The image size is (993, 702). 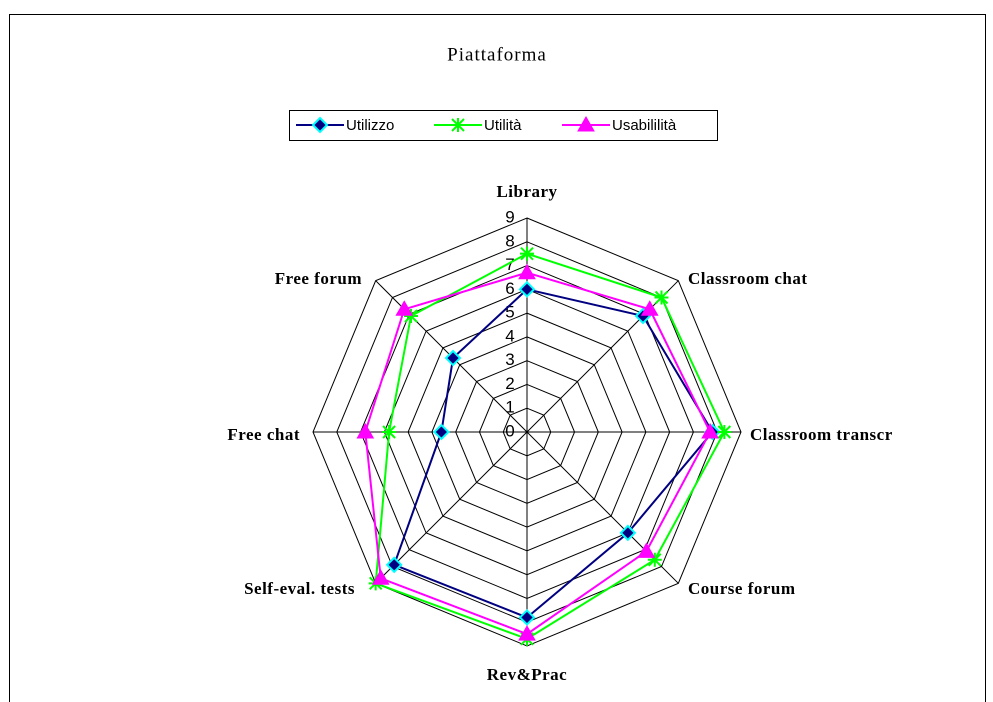 What do you see at coordinates (509, 264) in the screenshot?
I see `y-tick-label: 7` at bounding box center [509, 264].